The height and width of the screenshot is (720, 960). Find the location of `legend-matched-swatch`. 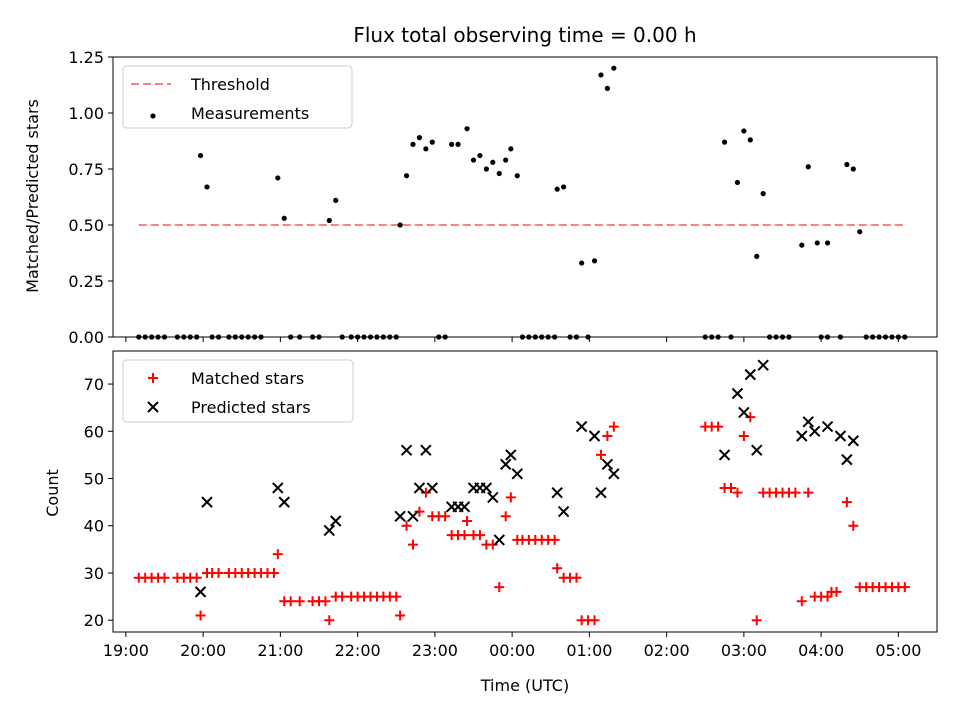

legend-matched-swatch is located at coordinates (153, 378).